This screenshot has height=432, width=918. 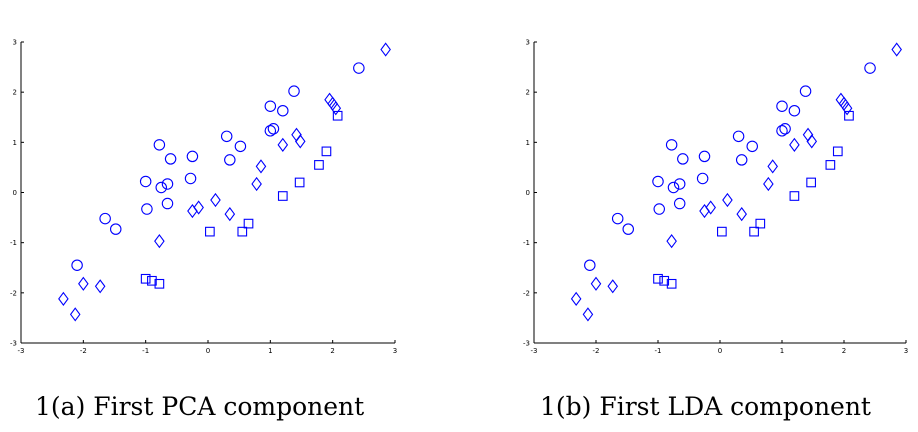 What do you see at coordinates (200, 406) in the screenshot?
I see `pca-caption: 1(a) First PCA component` at bounding box center [200, 406].